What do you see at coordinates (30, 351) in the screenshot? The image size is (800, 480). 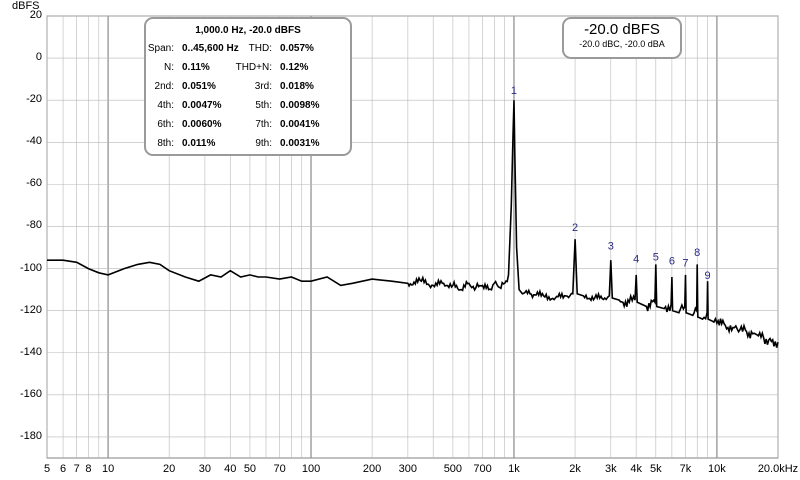 I see `y-tick-label: -140` at bounding box center [30, 351].